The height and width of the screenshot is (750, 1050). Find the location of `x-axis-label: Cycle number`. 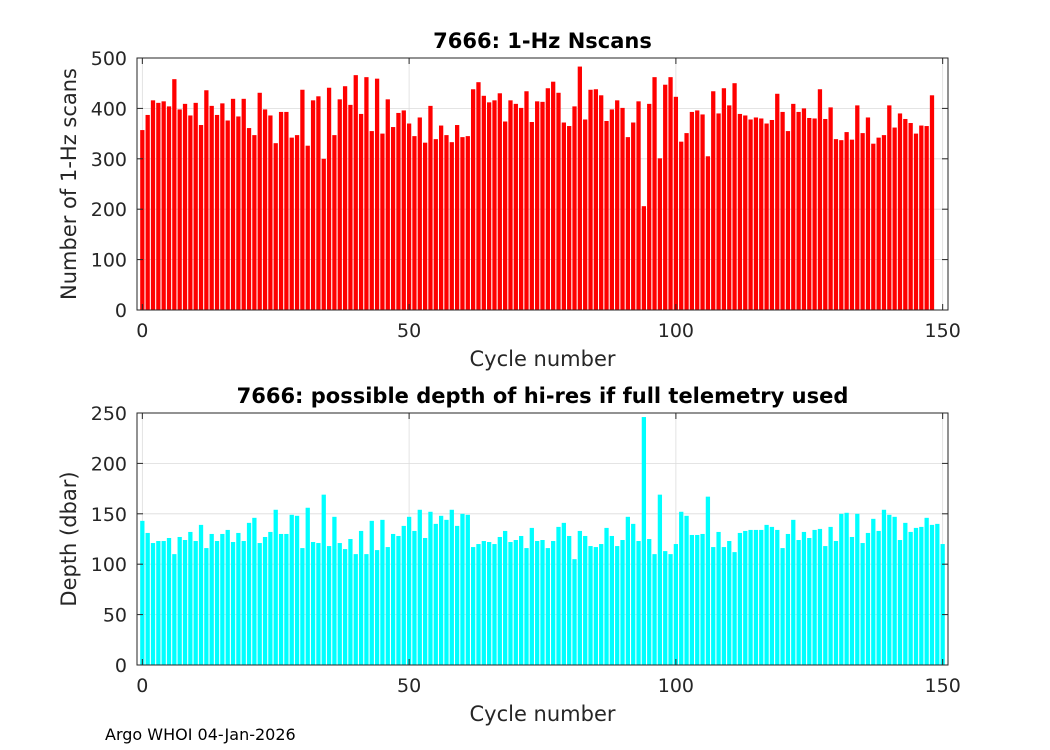

x-axis-label: Cycle number is located at coordinates (542, 714).